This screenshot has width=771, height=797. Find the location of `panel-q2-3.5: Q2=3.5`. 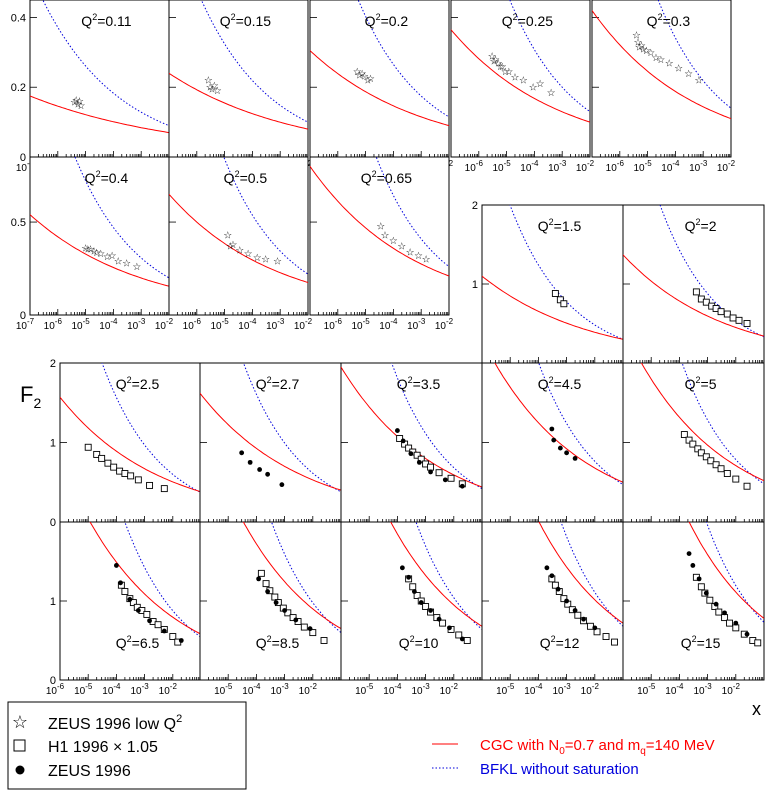

panel-q2-3.5: Q2=3.5 is located at coordinates (411, 442).